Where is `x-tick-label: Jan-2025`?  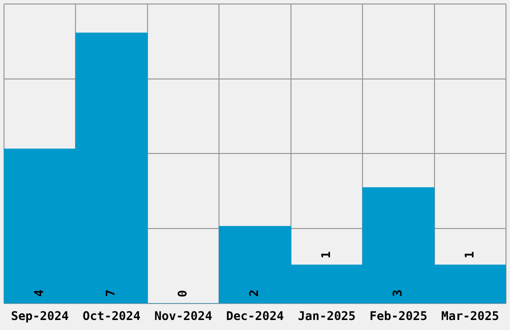 x-tick-label: Jan-2025 is located at coordinates (327, 315).